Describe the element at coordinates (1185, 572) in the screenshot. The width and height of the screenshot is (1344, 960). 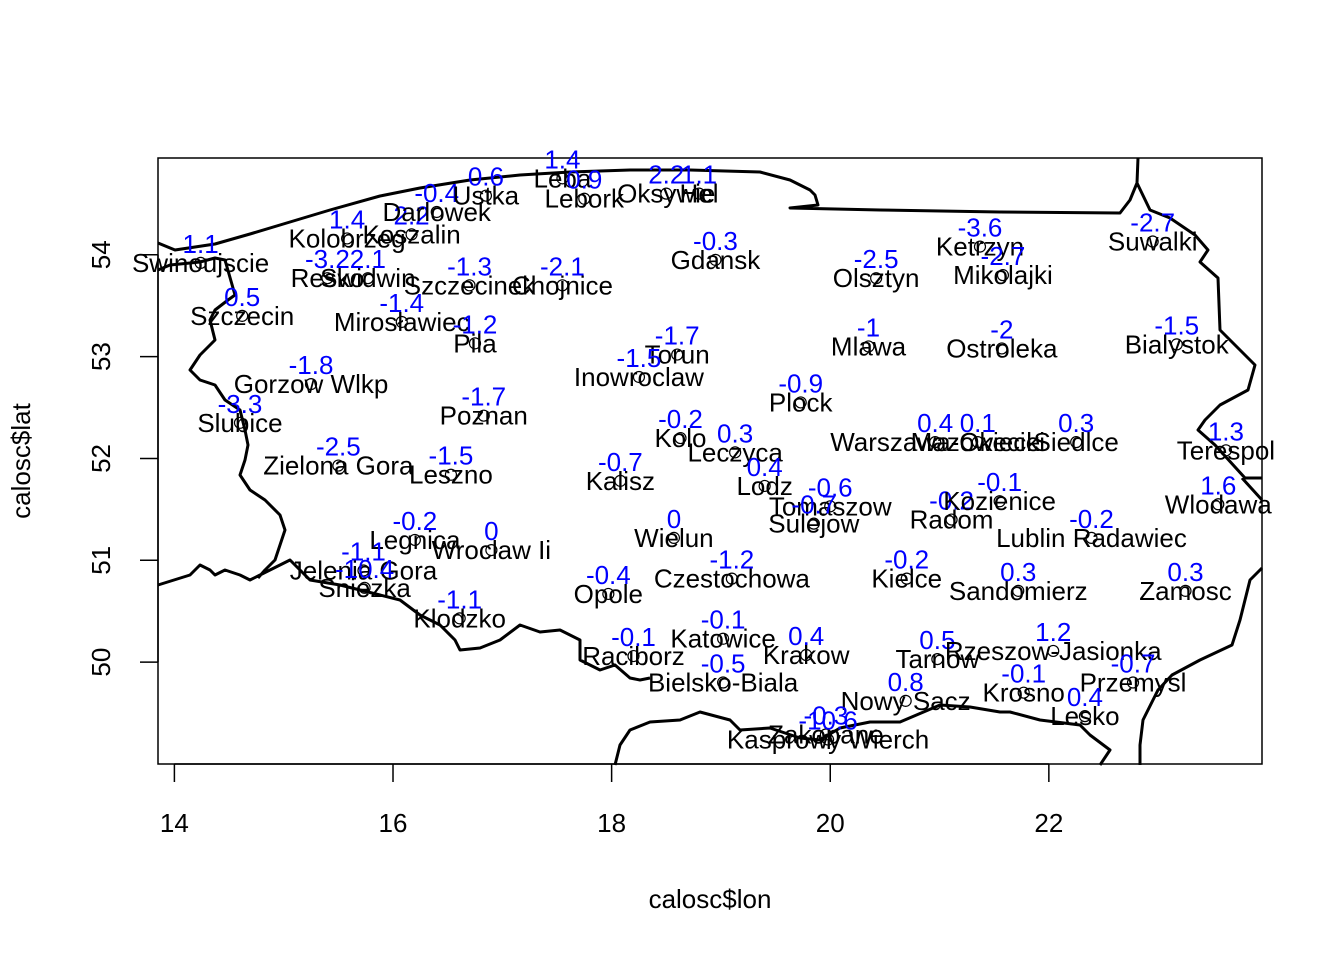
I see `value-label: 0.3` at that location.